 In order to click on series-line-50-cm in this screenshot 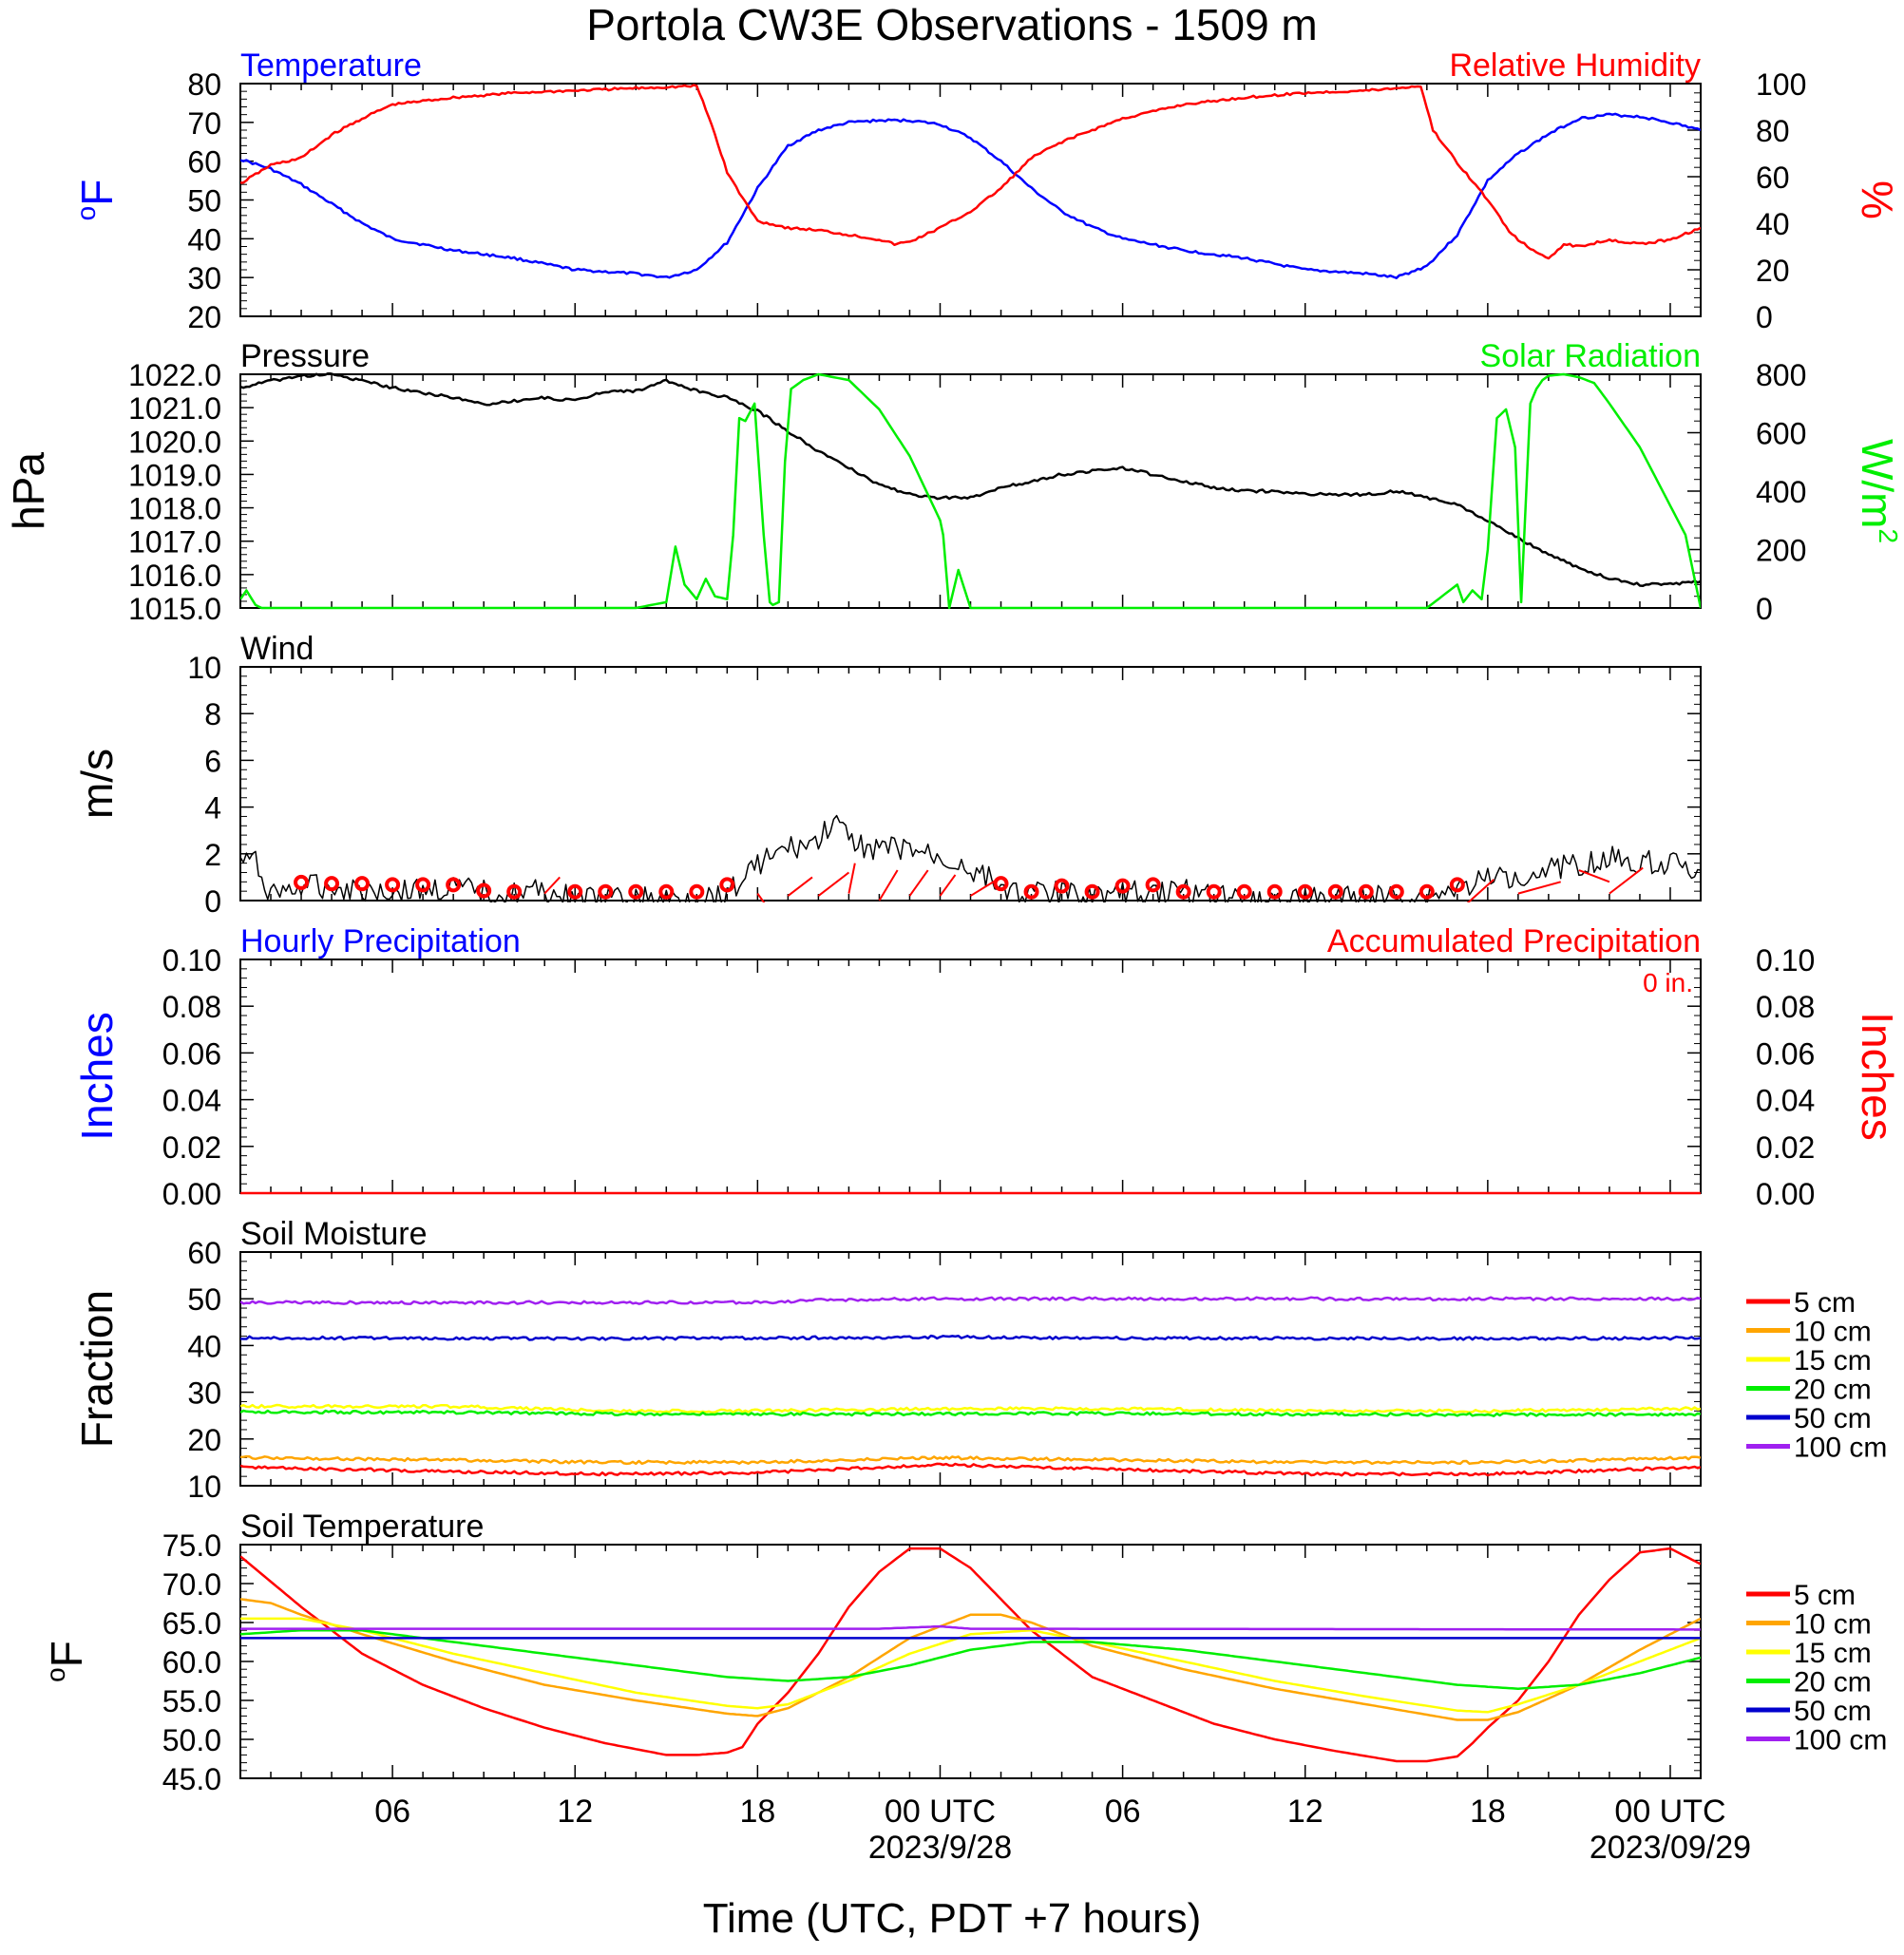, I will do `click(971, 1337)`.